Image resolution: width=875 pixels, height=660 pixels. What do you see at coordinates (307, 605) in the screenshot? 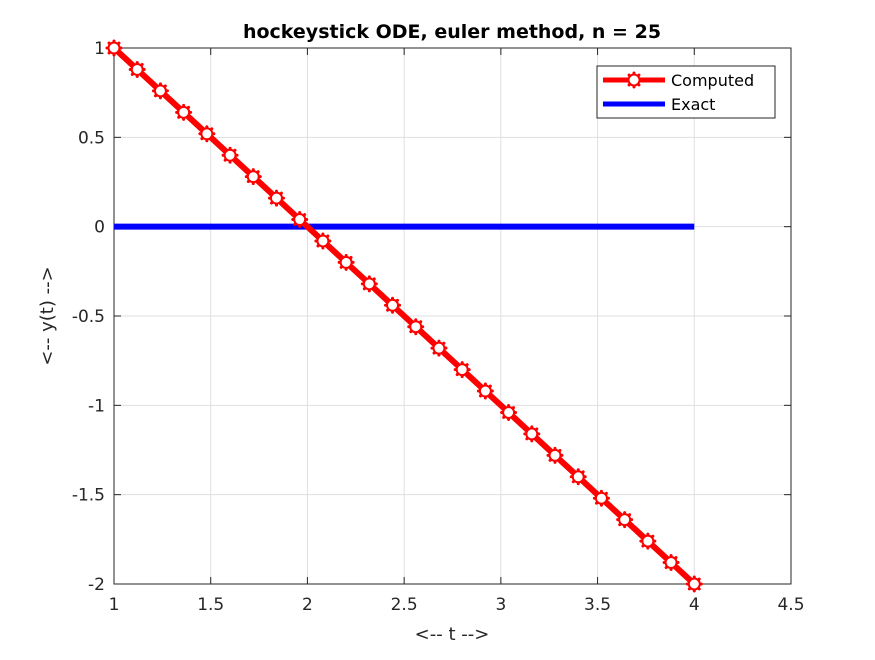
I see `x-tick-label: 2` at bounding box center [307, 605].